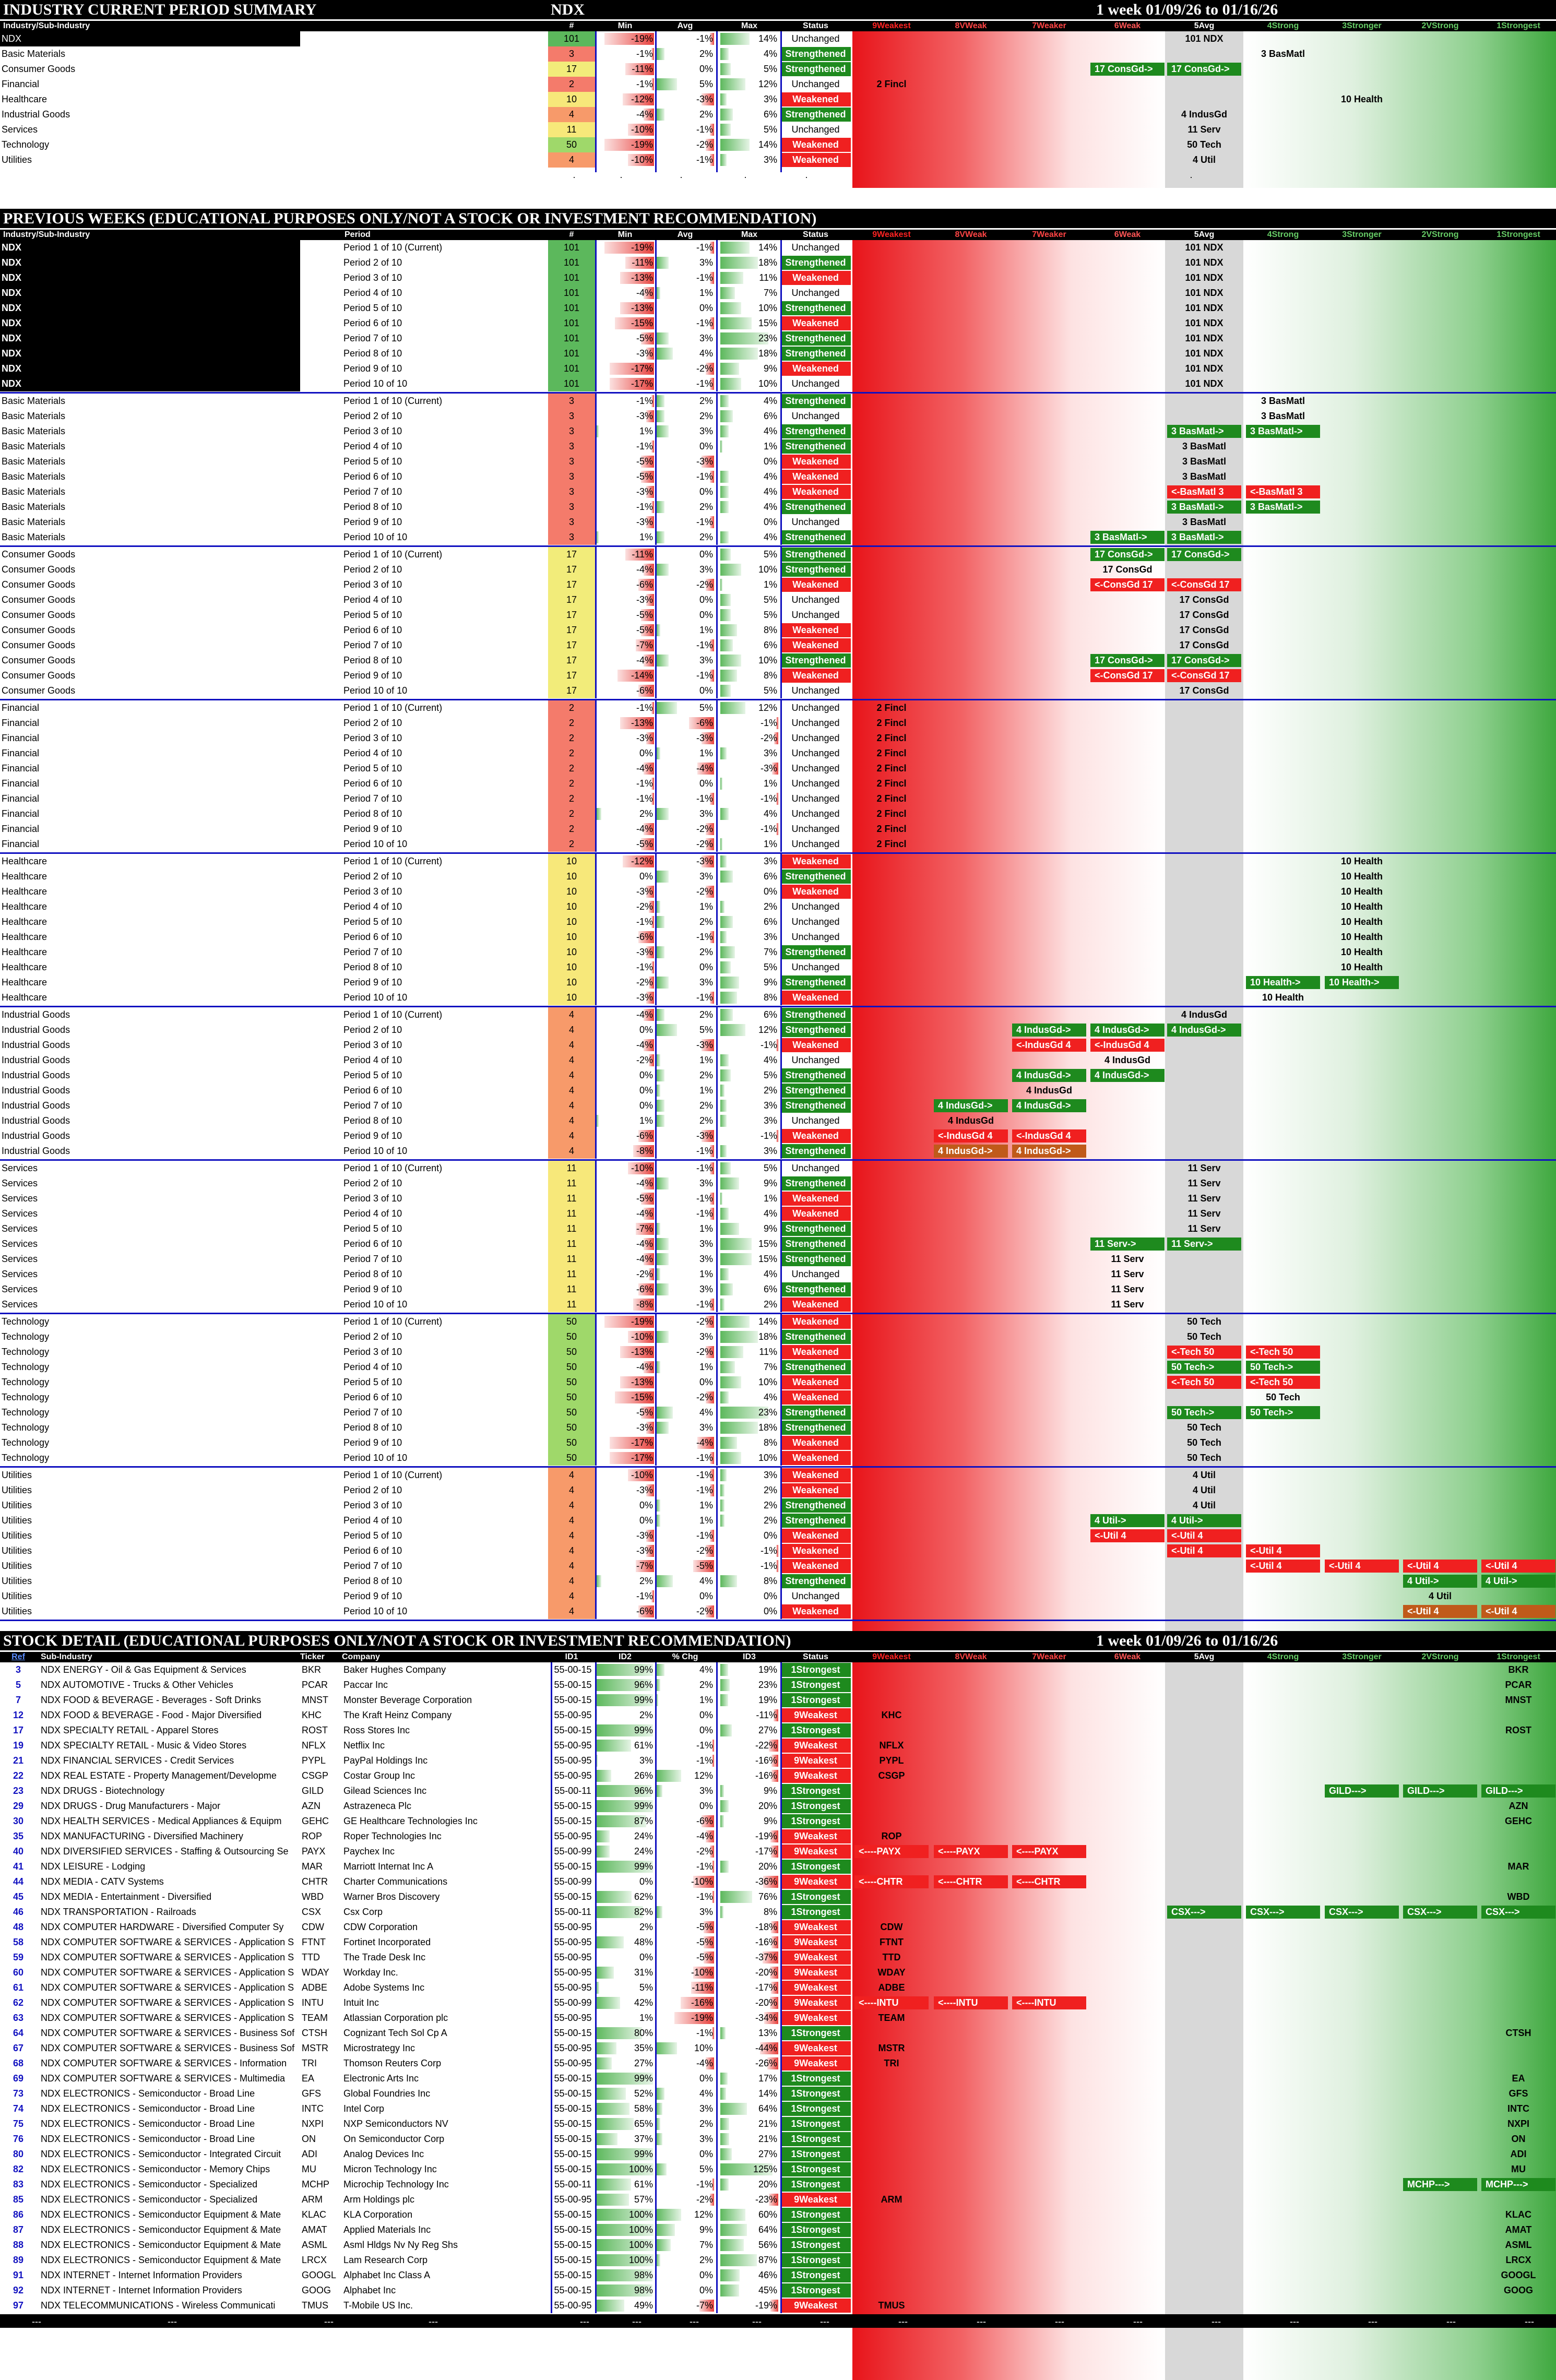 The width and height of the screenshot is (1556, 2380). I want to click on ticker: LRCX, so click(314, 2260).